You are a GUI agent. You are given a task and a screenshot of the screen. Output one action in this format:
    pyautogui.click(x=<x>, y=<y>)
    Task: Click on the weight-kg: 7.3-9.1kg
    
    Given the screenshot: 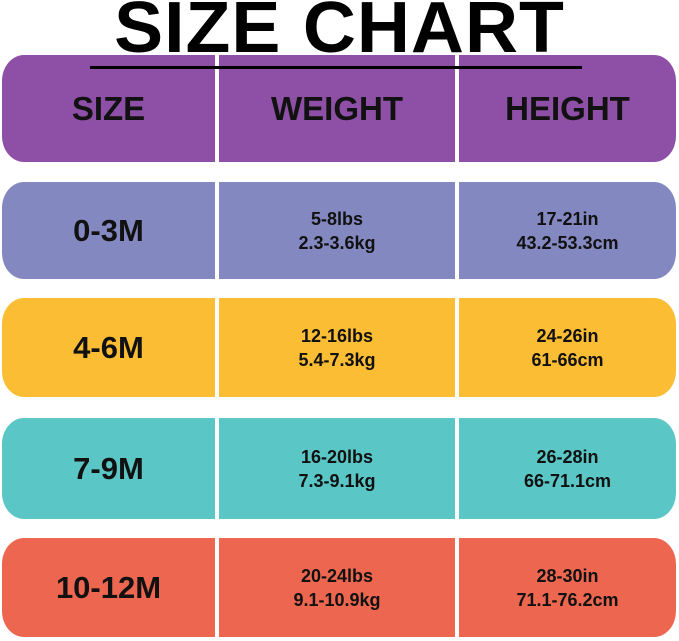 What is the action you would take?
    pyautogui.click(x=337, y=480)
    